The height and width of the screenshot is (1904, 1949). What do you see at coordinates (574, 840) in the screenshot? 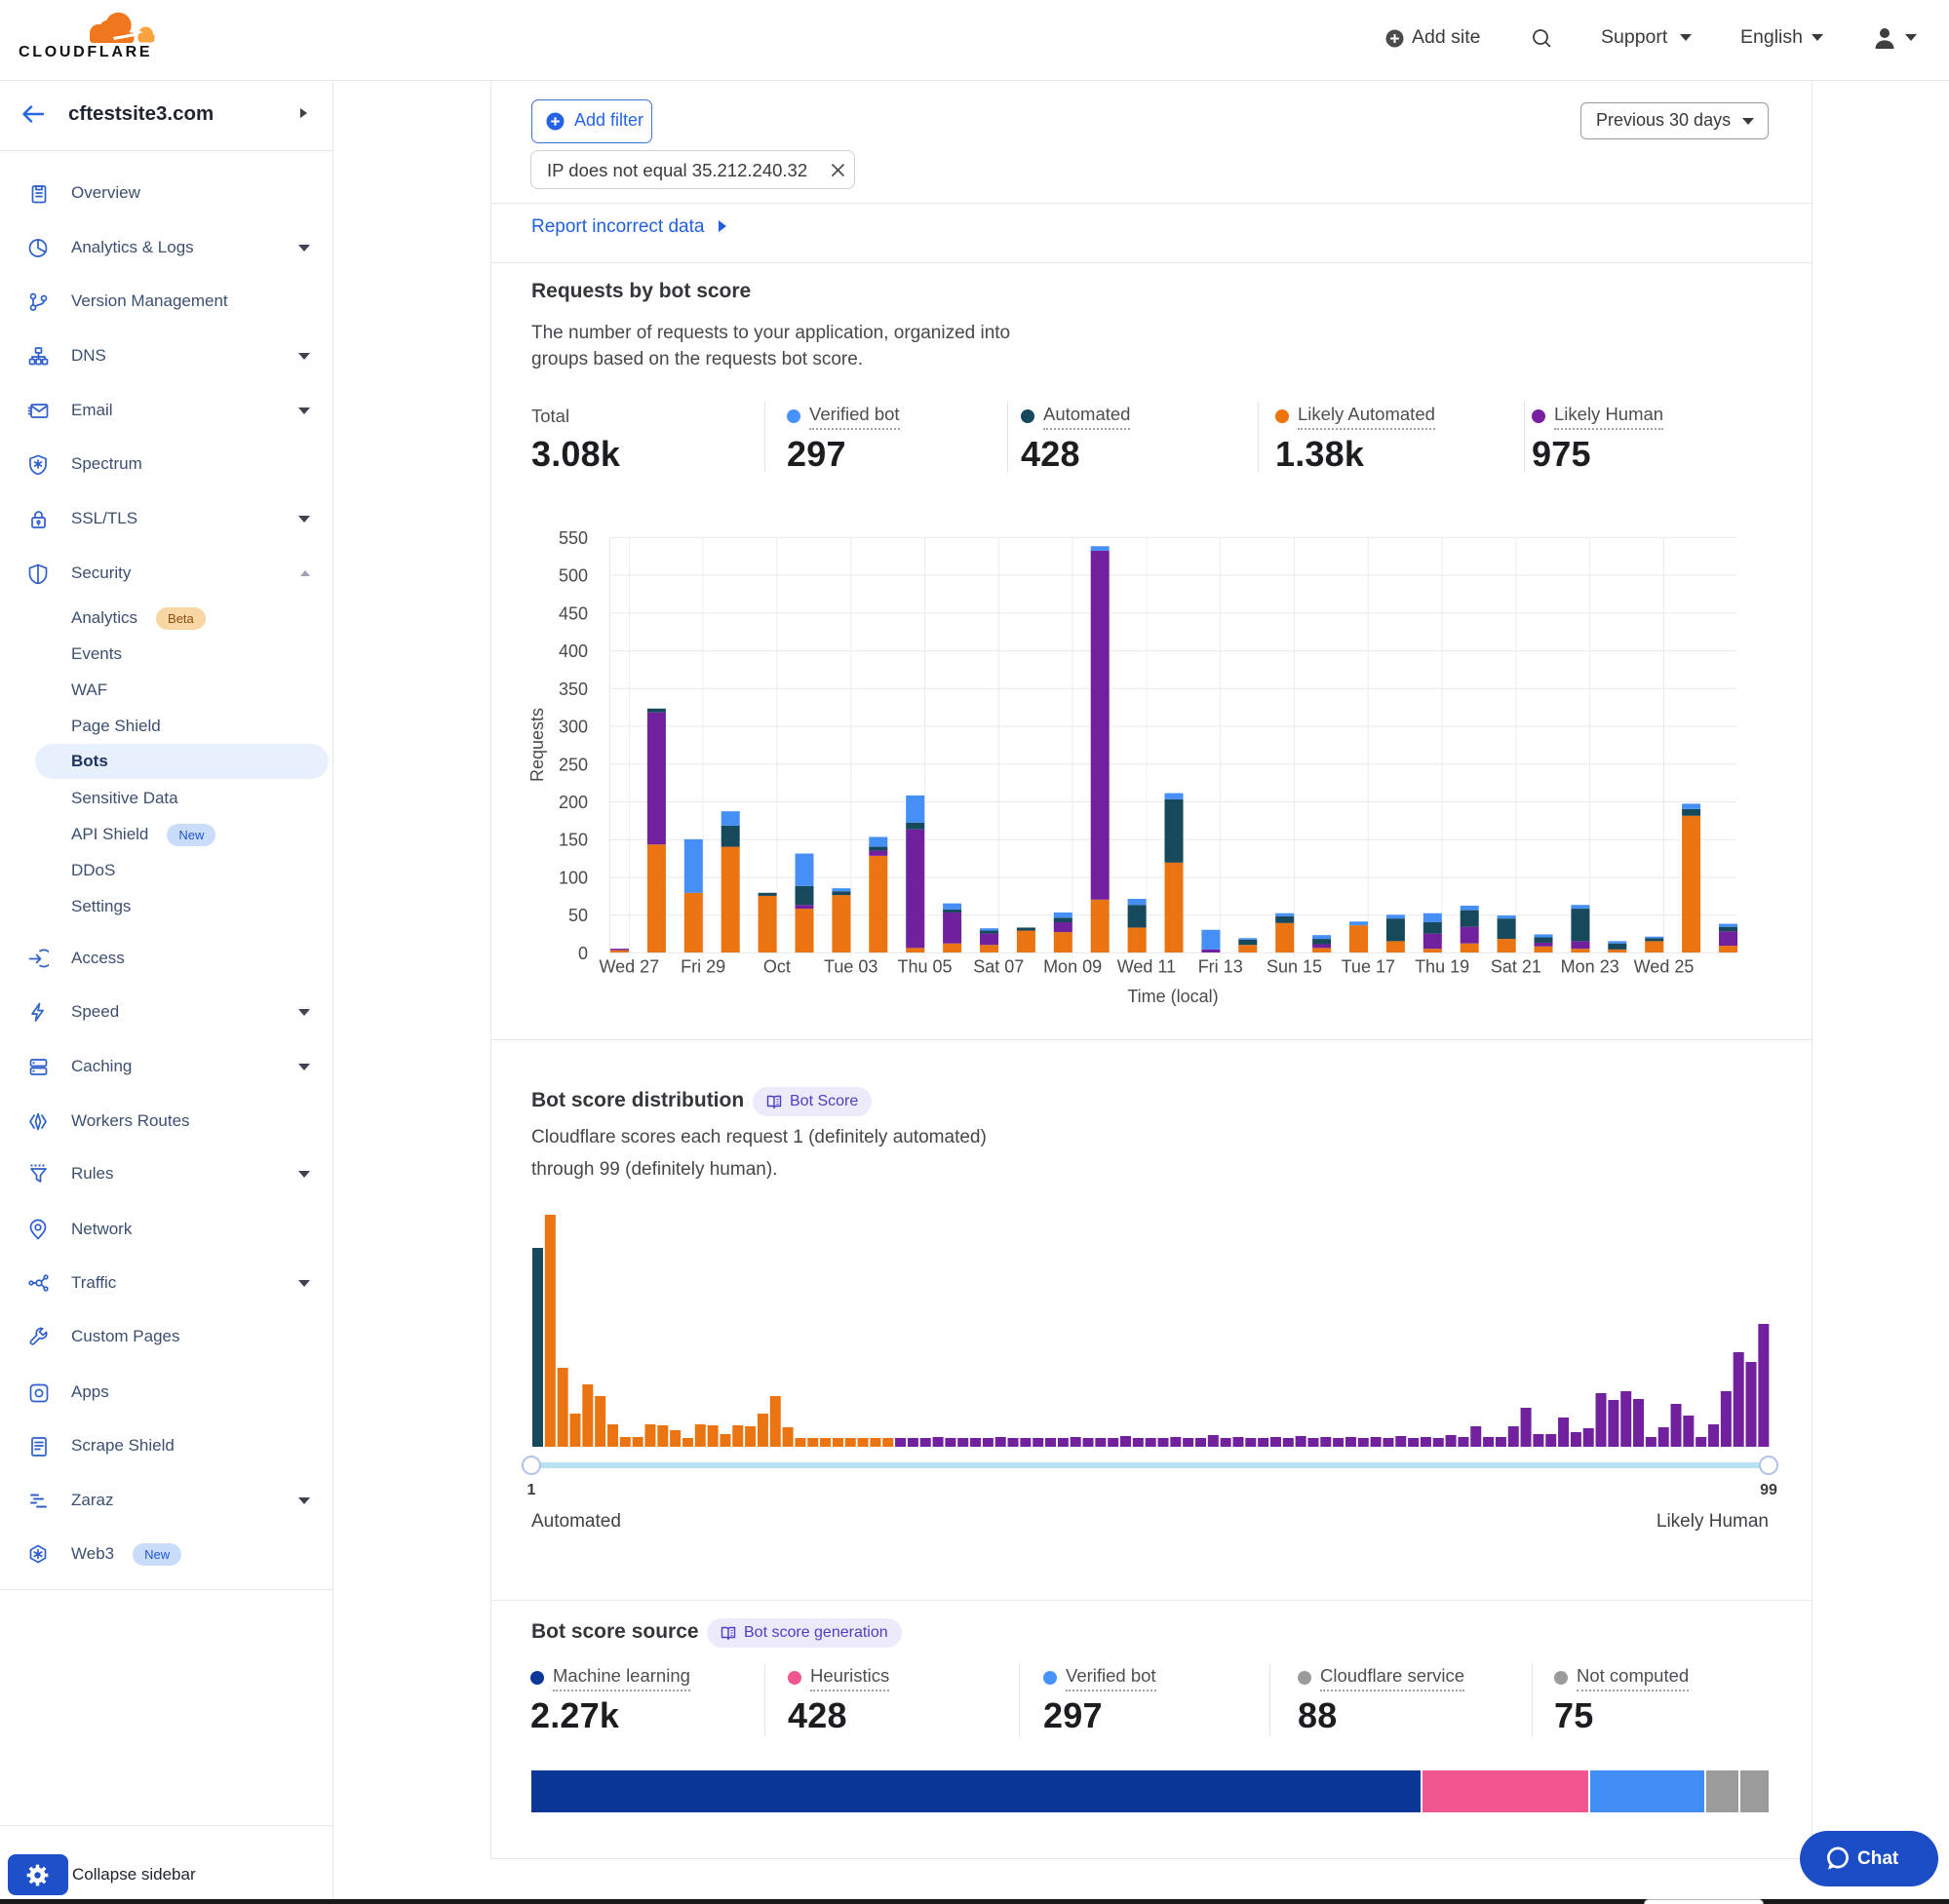
I see `svg-text: 150` at bounding box center [574, 840].